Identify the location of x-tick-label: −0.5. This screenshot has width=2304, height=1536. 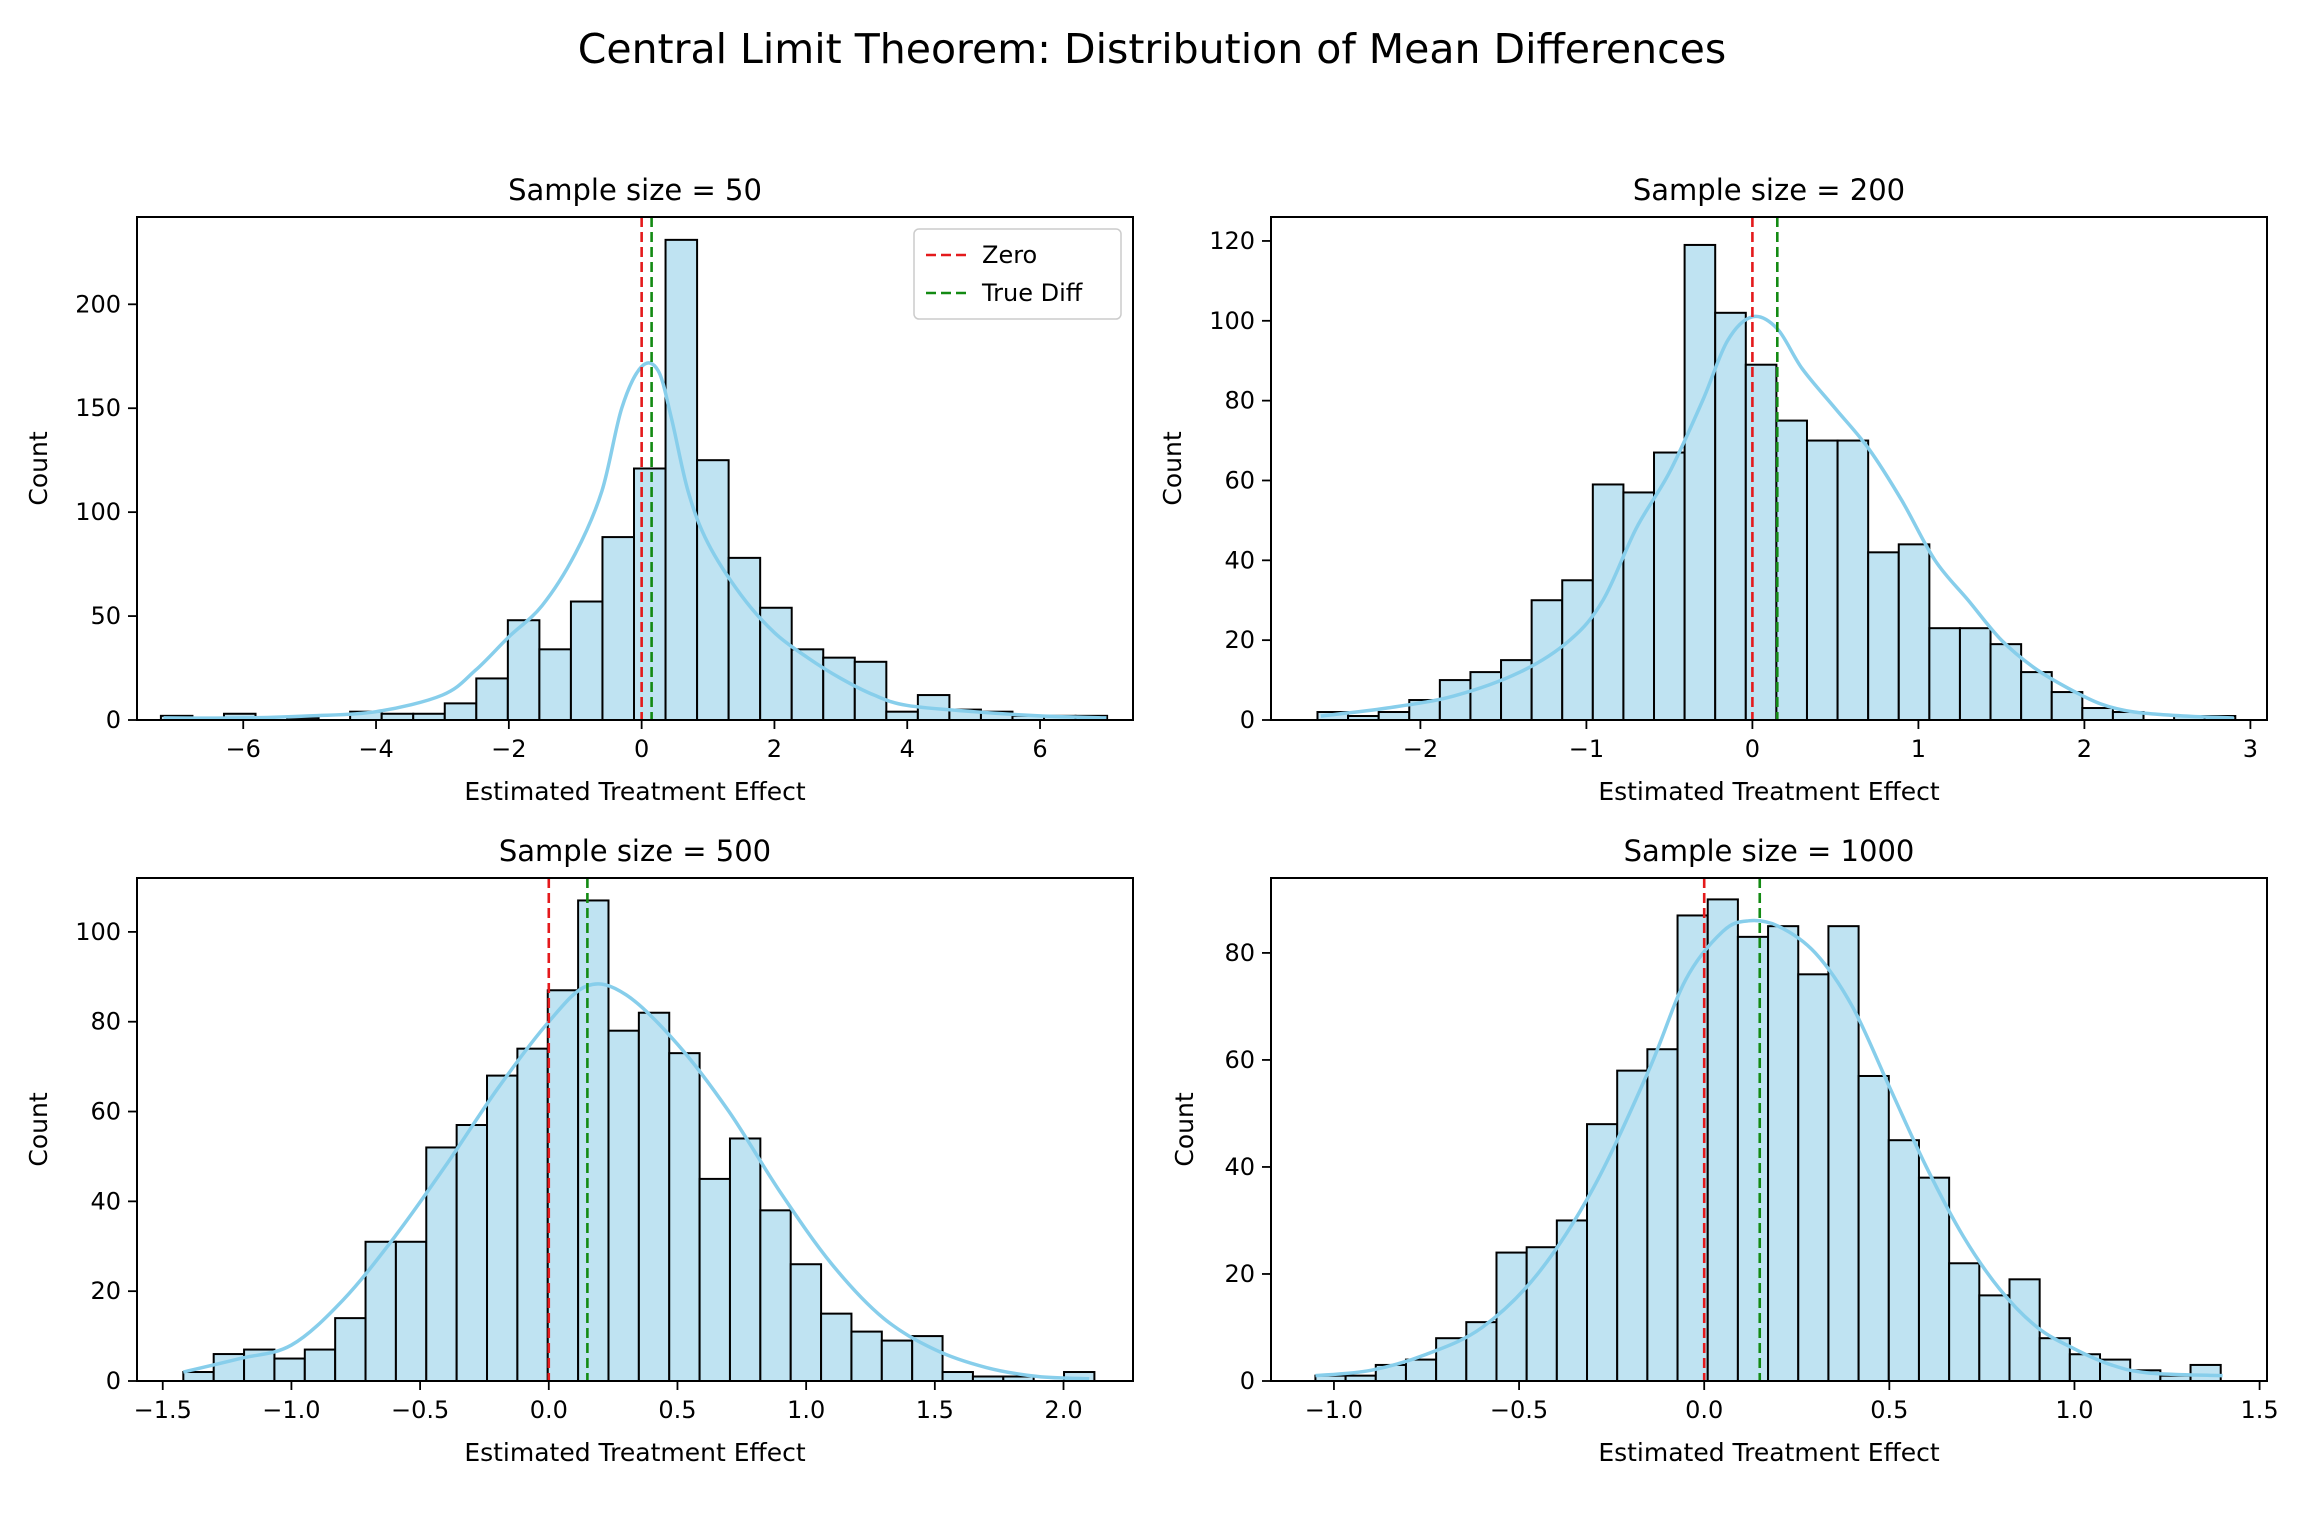
(420, 1410).